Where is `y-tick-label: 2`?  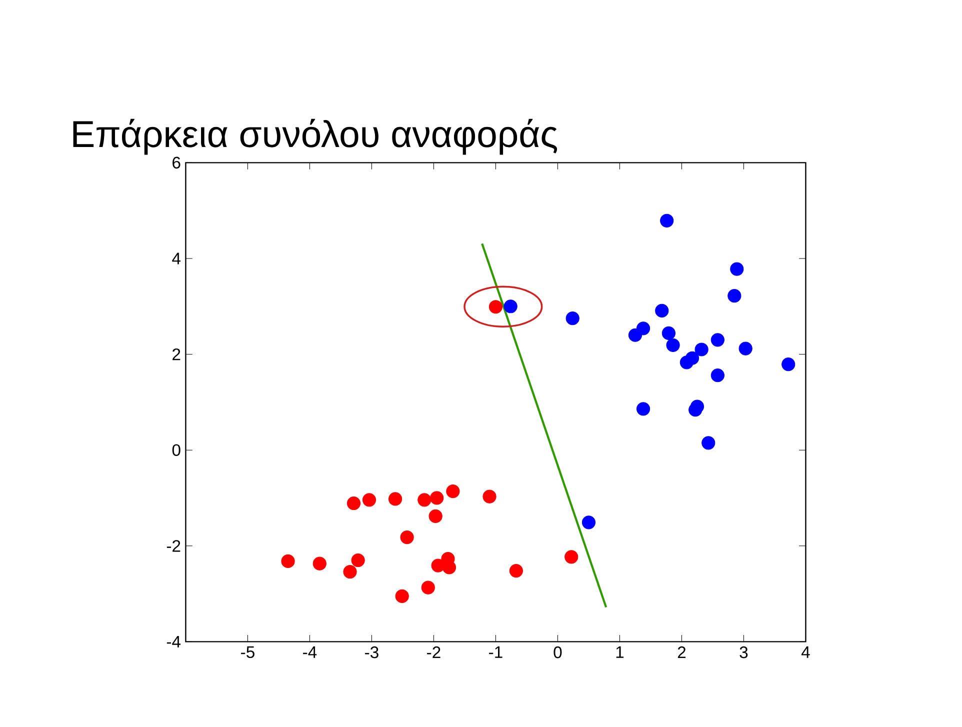 y-tick-label: 2 is located at coordinates (176, 354).